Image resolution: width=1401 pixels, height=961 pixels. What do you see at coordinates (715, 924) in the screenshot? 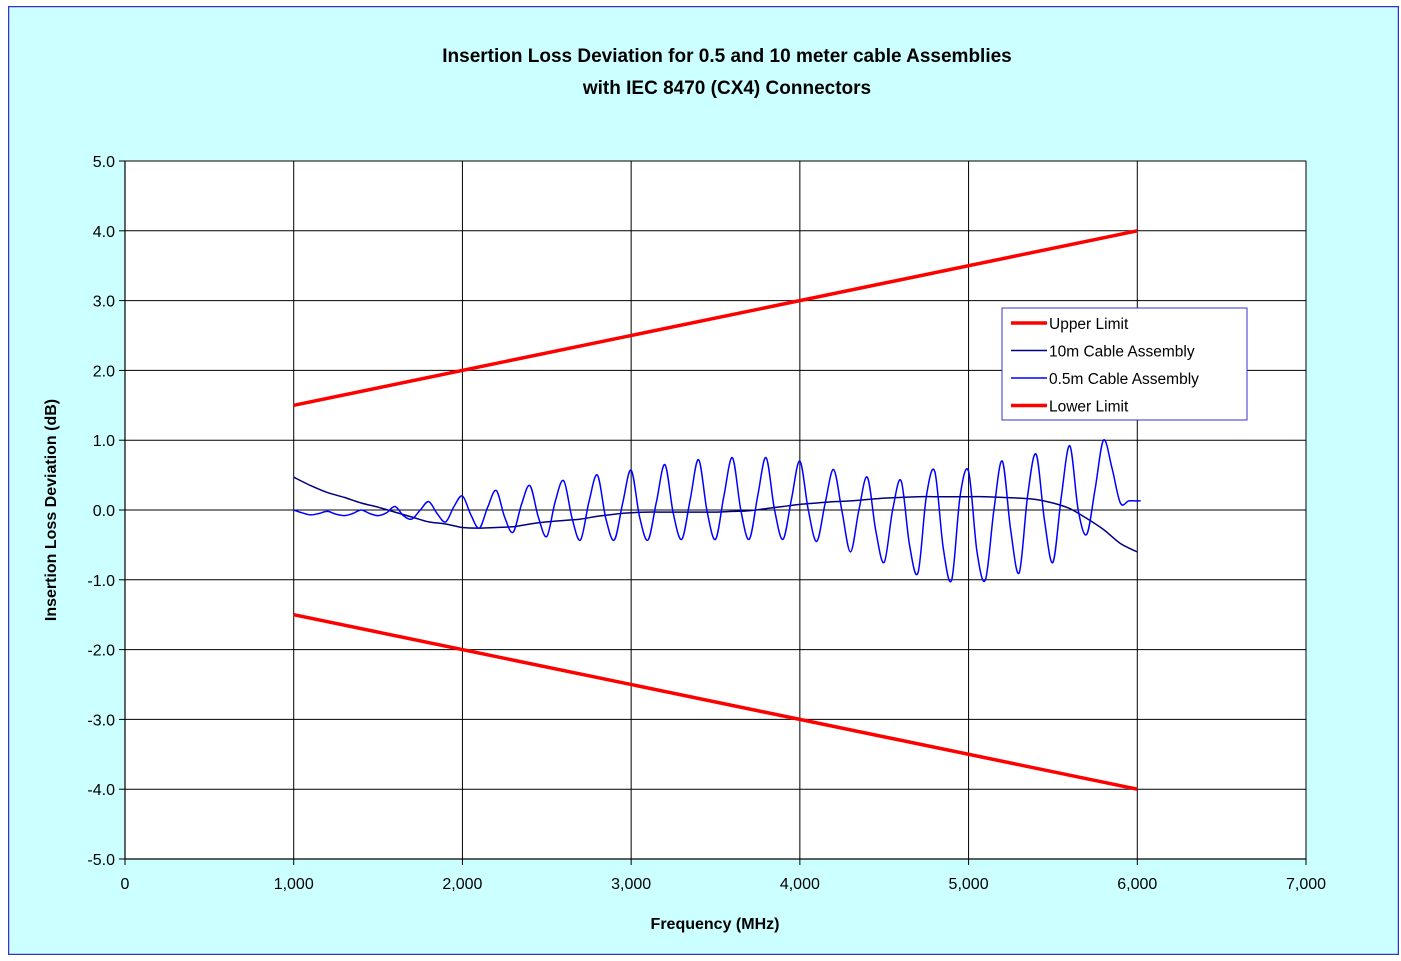
I see `x-axis-title: Frequency (MHz)` at bounding box center [715, 924].